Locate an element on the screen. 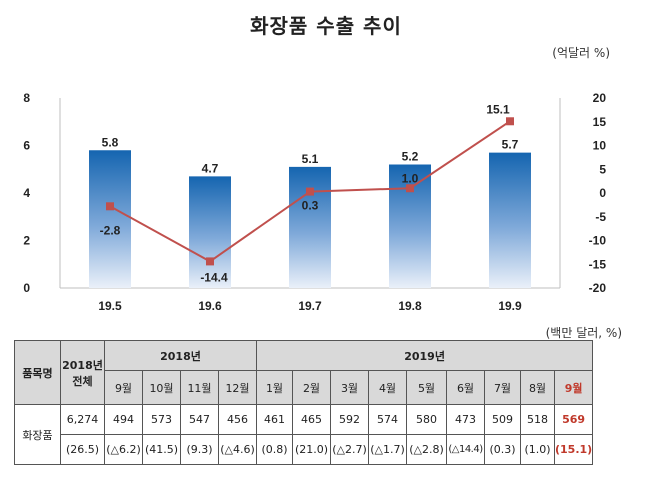 The height and width of the screenshot is (486, 652). value-cell-2019: 580 is located at coordinates (426, 419).